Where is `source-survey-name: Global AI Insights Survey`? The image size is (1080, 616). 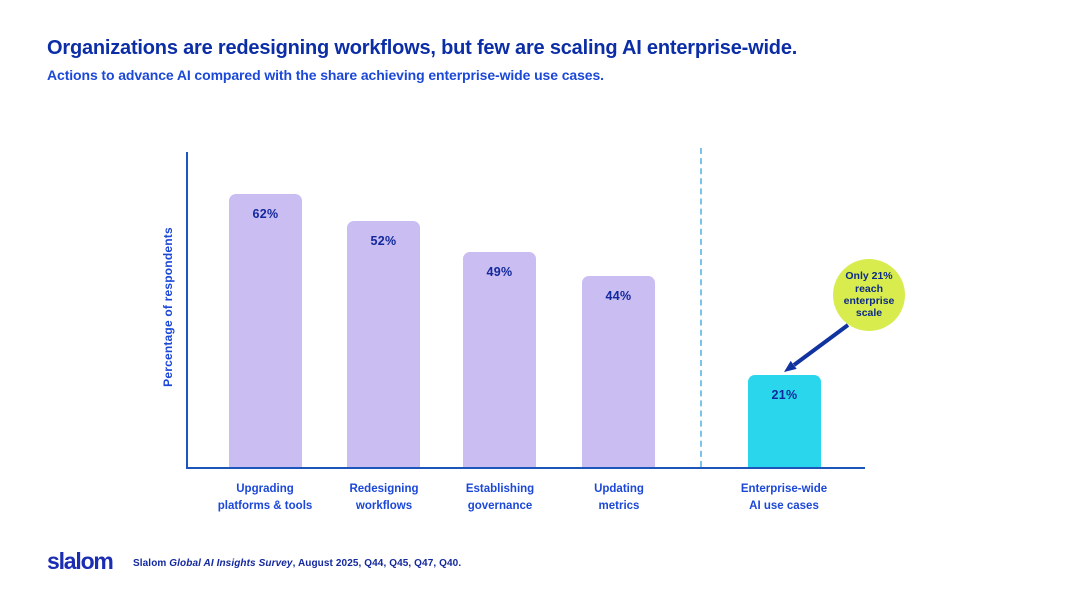
source-survey-name: Global AI Insights Survey is located at coordinates (231, 563).